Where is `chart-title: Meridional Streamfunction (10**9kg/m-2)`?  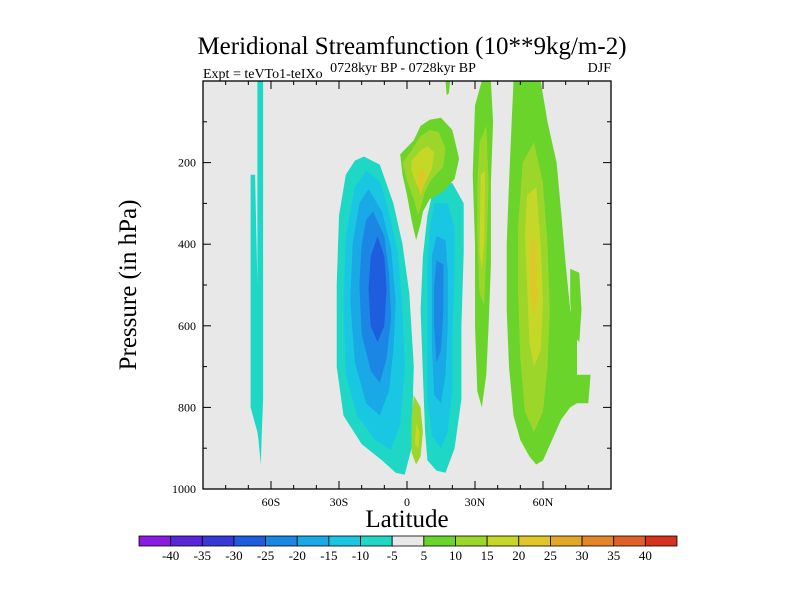 chart-title: Meridional Streamfunction (10**9kg/m-2) is located at coordinates (411, 46).